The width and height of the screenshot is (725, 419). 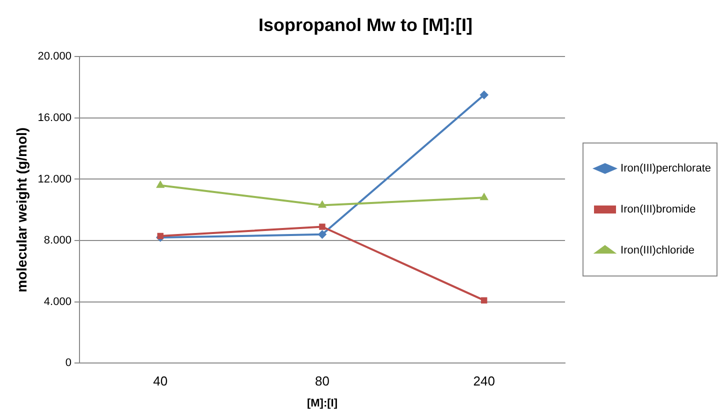 What do you see at coordinates (55, 179) in the screenshot?
I see `y-tick-label: 12.000` at bounding box center [55, 179].